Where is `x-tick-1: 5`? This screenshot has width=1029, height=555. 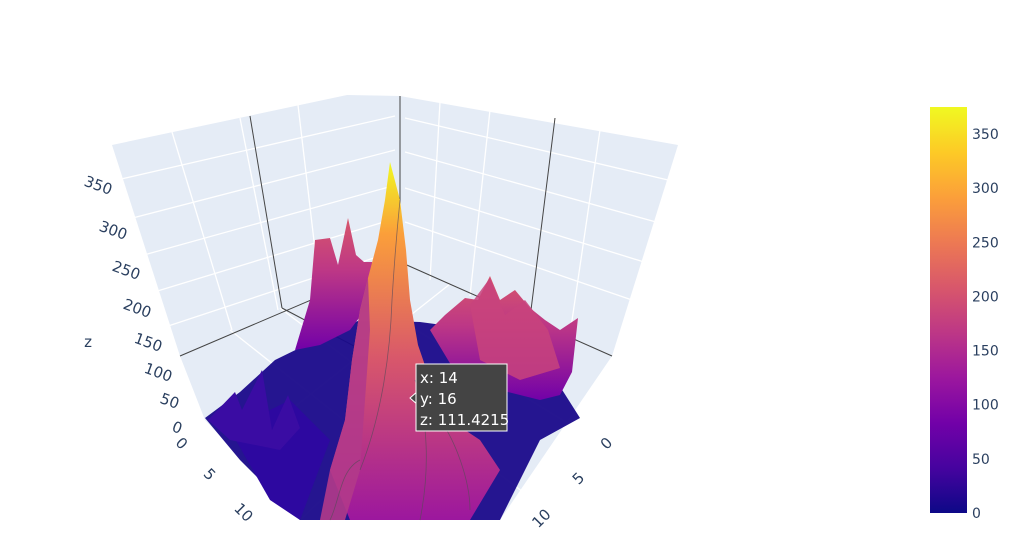
x-tick-1: 5 is located at coordinates (209, 474).